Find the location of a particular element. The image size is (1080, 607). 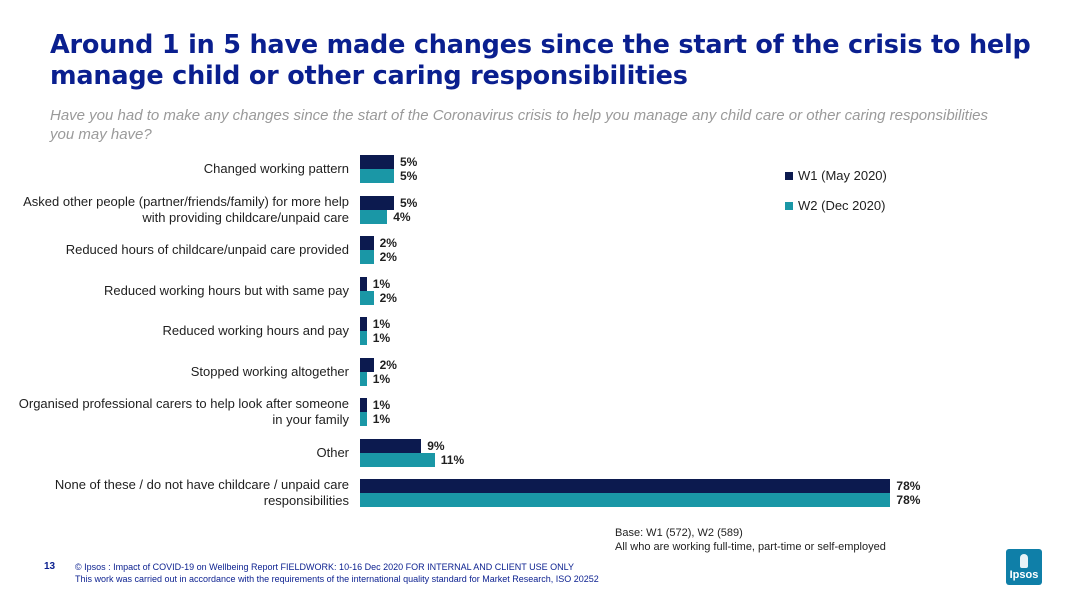

category-label: Reduced working hours but with same pay is located at coordinates (226, 290).